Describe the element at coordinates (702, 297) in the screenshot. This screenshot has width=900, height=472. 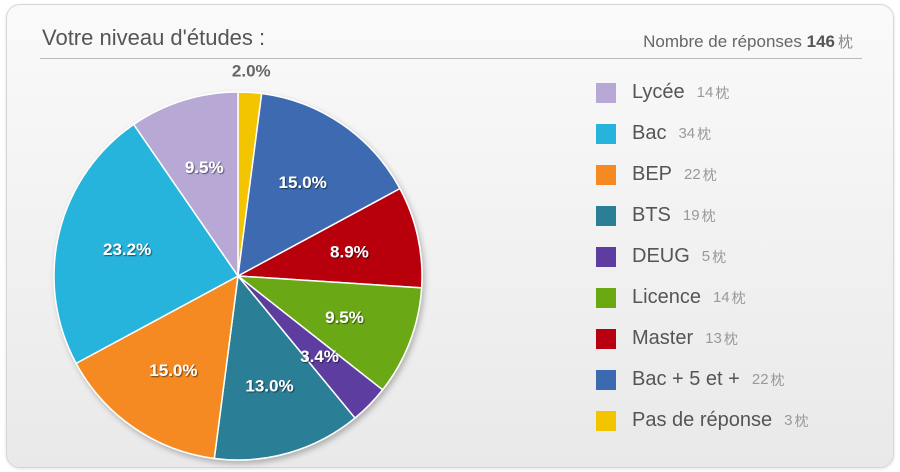
I see `legend-item-licence: Licence 14 枕` at that location.